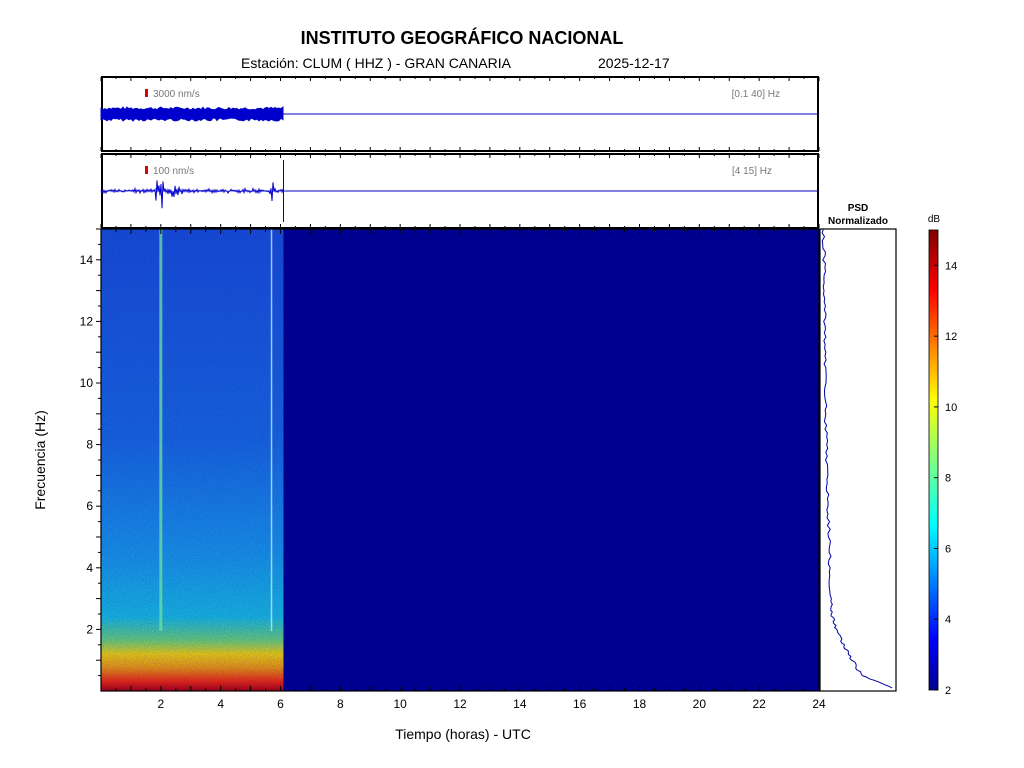  Describe the element at coordinates (858, 208) in the screenshot. I see `psd-title-line1: PSD` at that location.